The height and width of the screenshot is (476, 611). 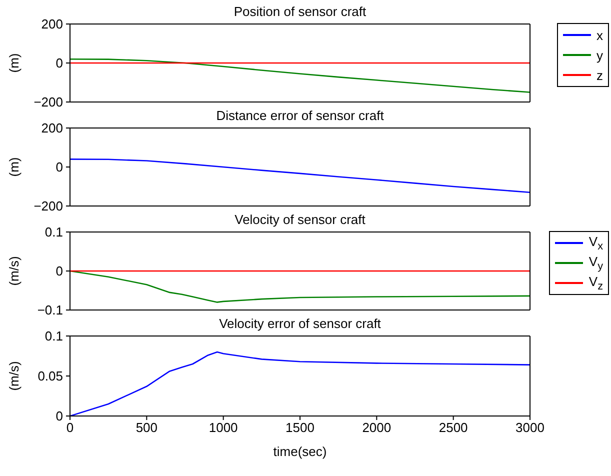 I want to click on chart-title: Velocity of sensor craft, so click(x=300, y=219).